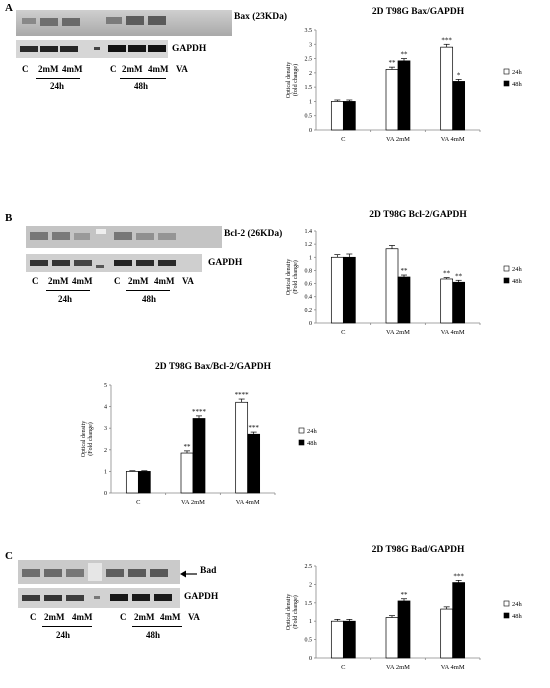 Image resolution: width=550 pixels, height=688 pixels. I want to click on bad-blot-image, so click(99, 572).